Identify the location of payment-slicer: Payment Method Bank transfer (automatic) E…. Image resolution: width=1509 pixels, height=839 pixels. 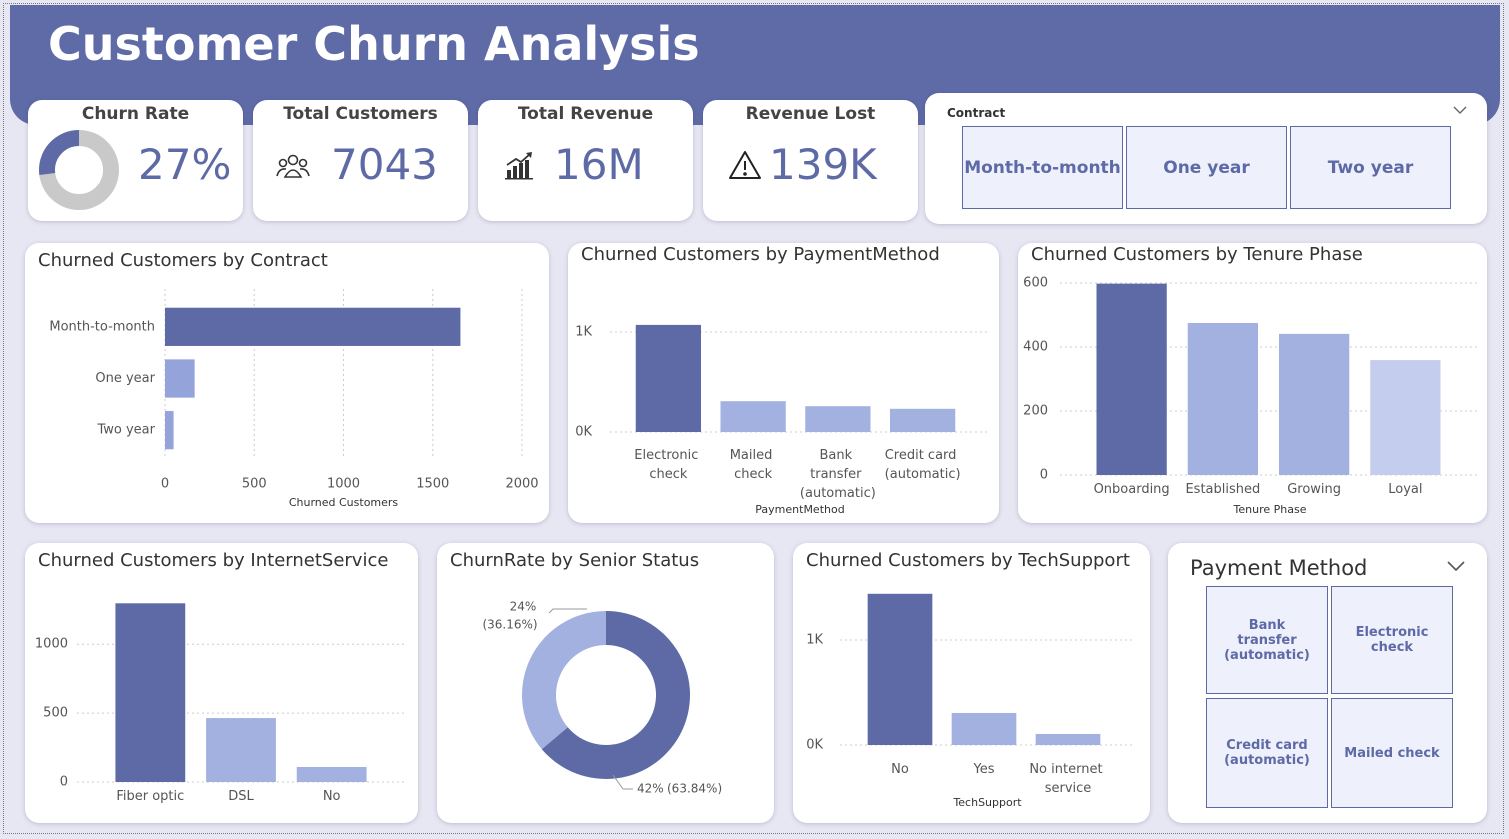
(1327, 683).